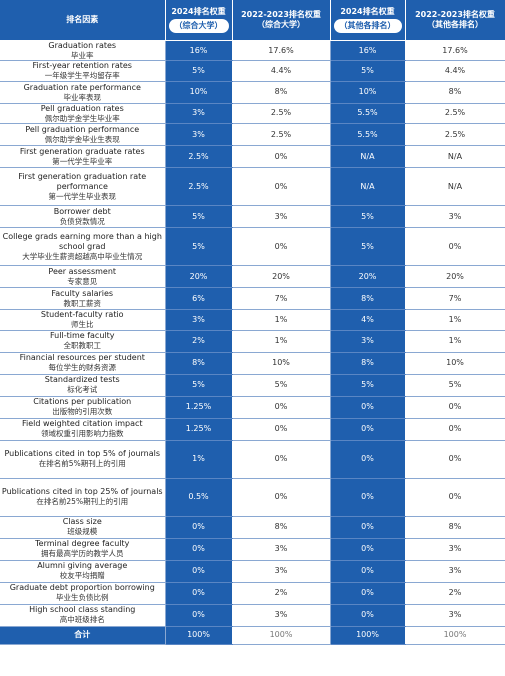 This screenshot has width=505, height=676. Describe the element at coordinates (281, 527) in the screenshot. I see `weight-2022-national: 8%` at that location.